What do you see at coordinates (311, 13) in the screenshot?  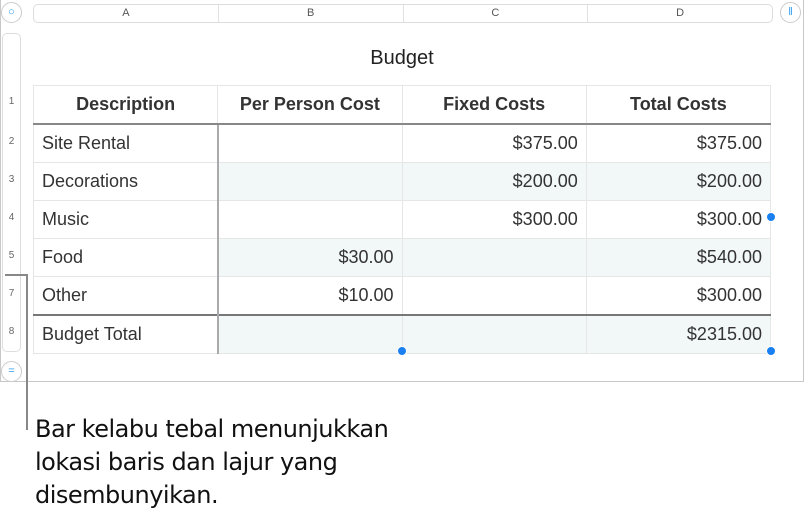 I see `column-header-b: B` at bounding box center [311, 13].